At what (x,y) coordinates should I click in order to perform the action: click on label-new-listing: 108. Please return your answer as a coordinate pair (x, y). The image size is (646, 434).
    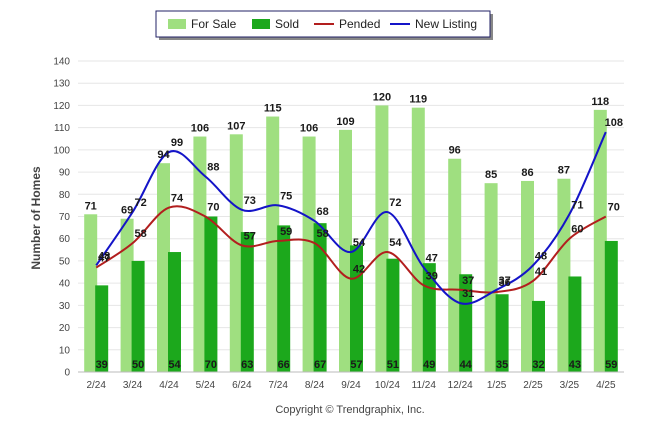
    Looking at the image, I should click on (614, 123).